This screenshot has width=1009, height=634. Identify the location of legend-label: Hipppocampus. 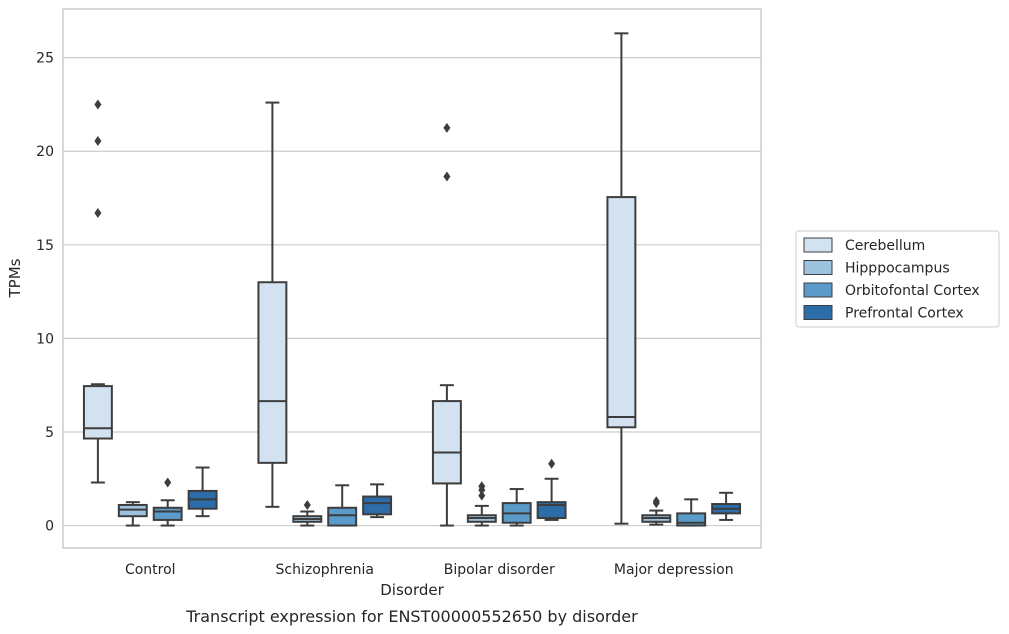
(897, 269).